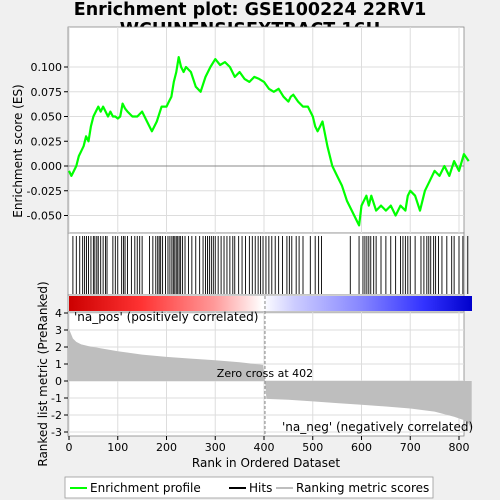 This screenshot has width=500, height=500. I want to click on negative-correlation-label: 'na_neg' (negatively correlated), so click(377, 427).